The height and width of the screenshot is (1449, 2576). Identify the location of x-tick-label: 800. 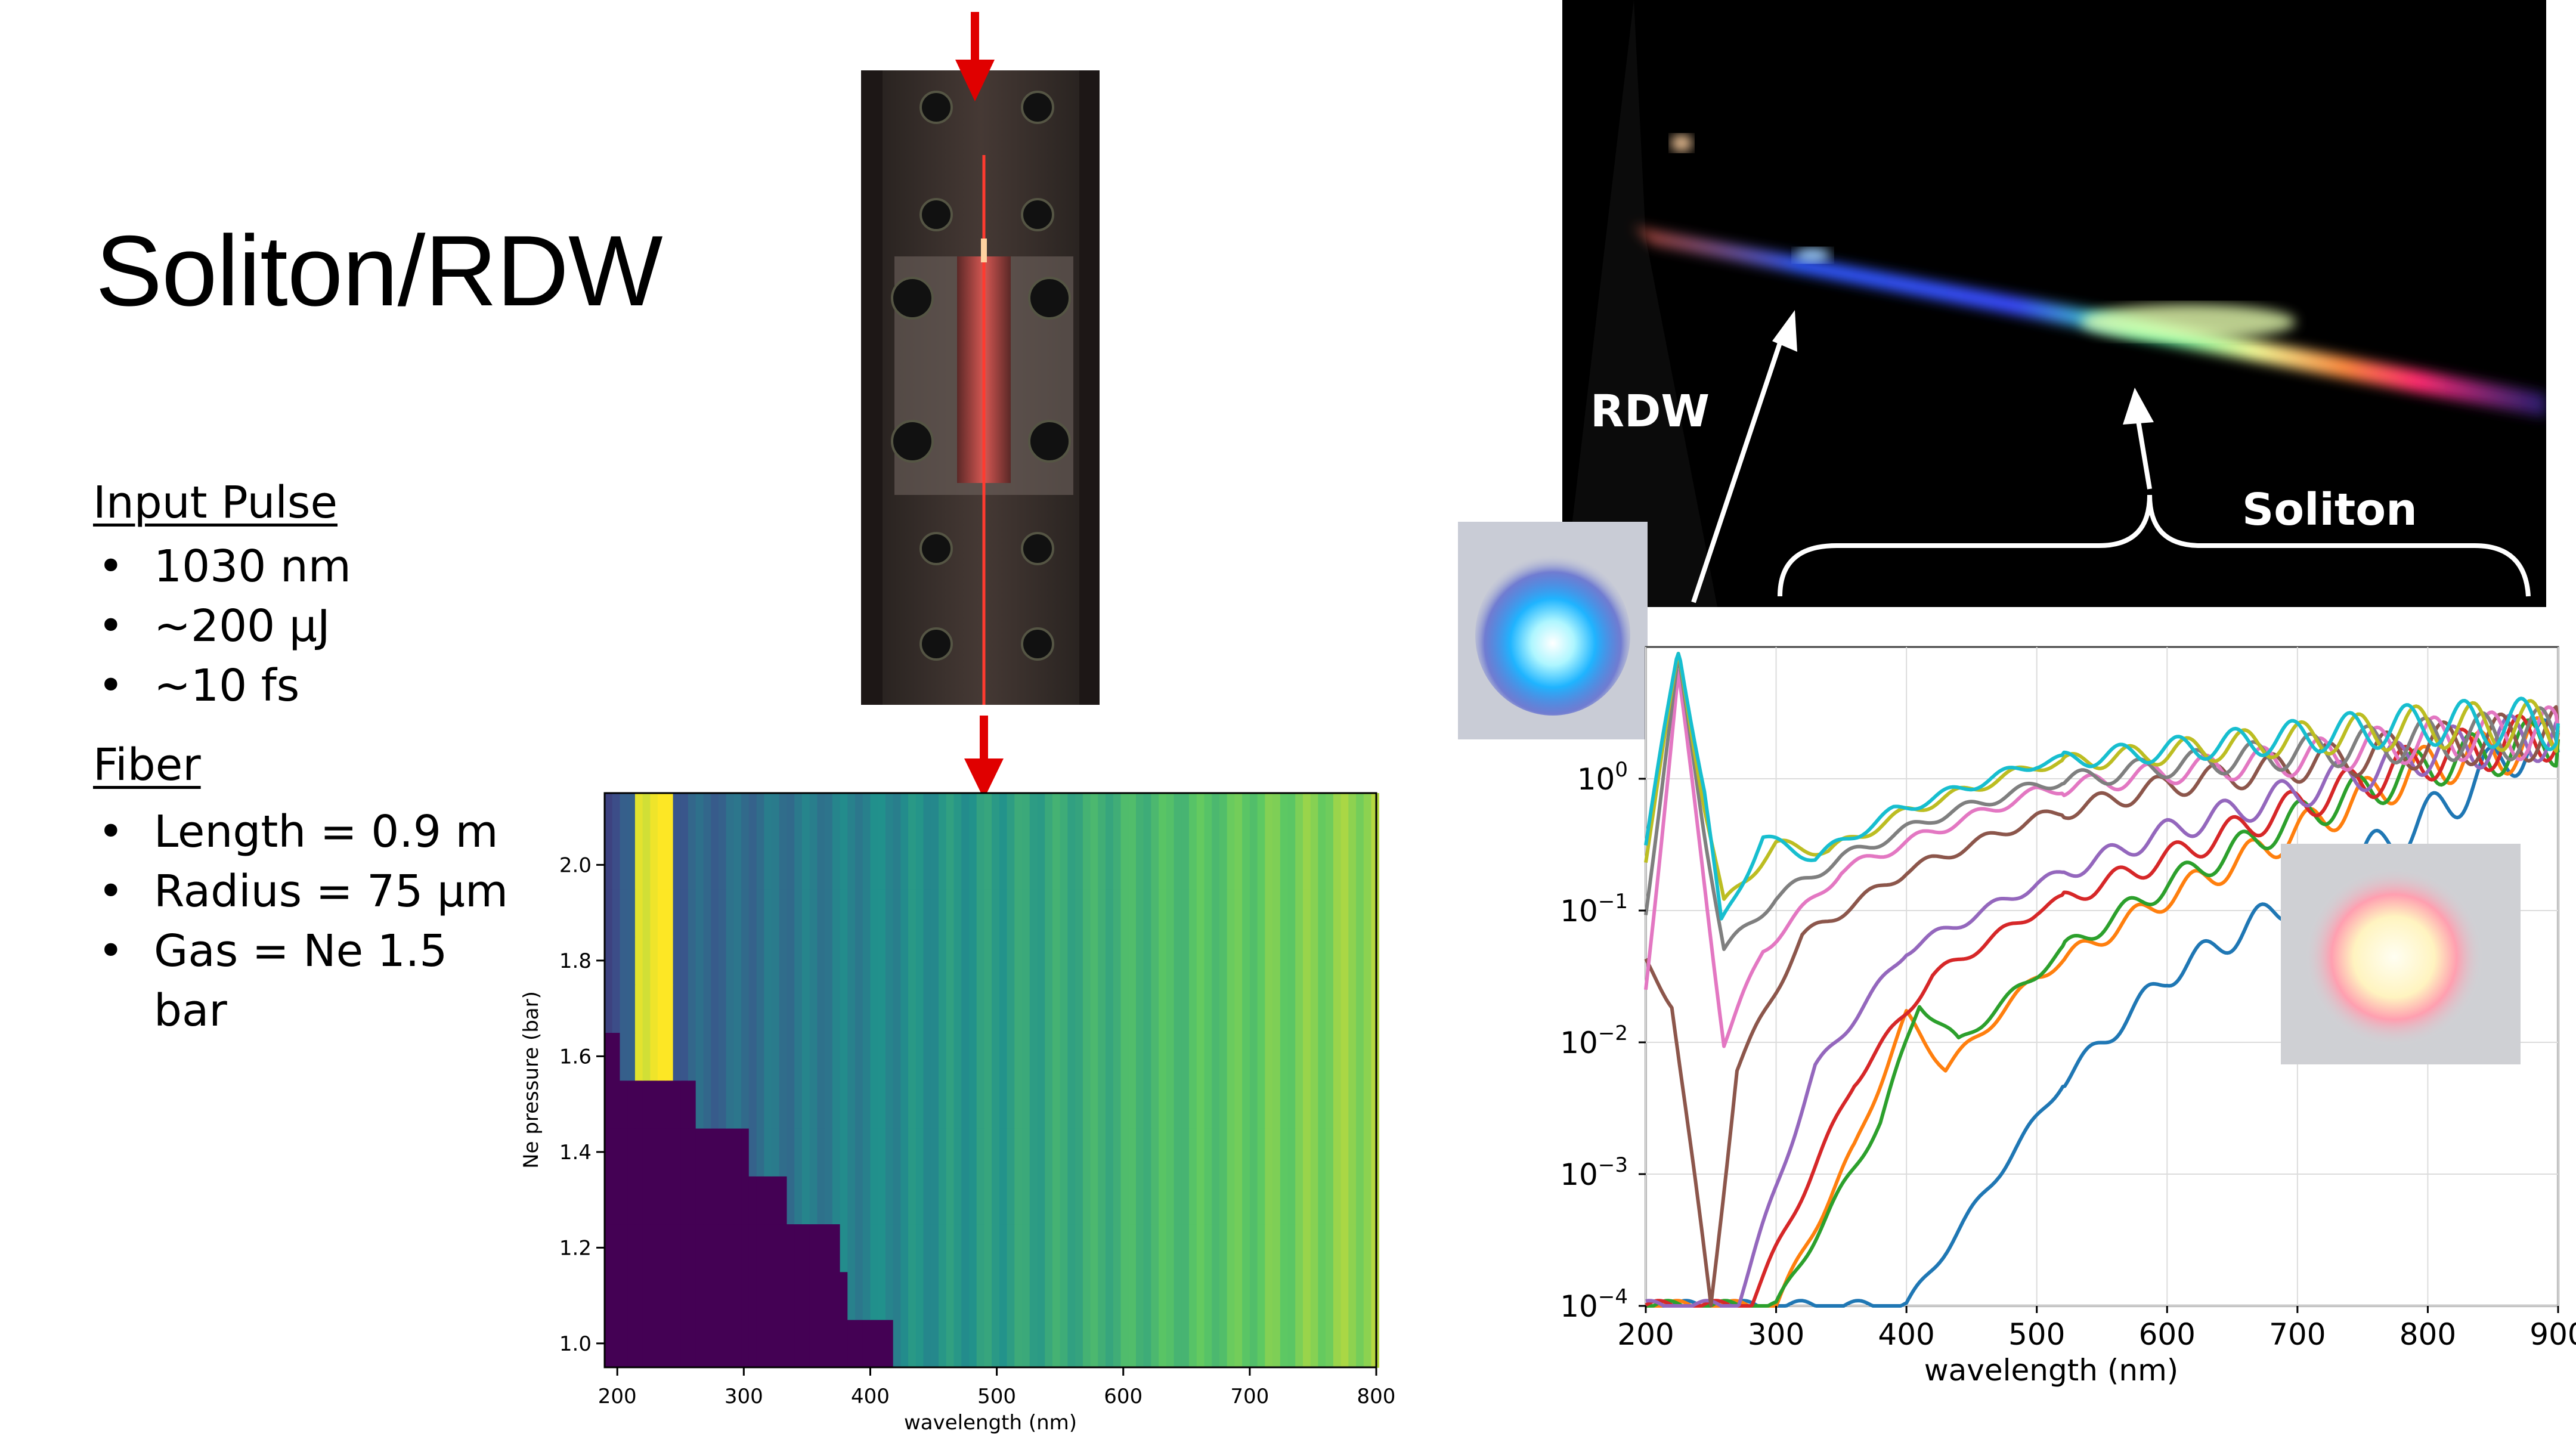
(1377, 1396).